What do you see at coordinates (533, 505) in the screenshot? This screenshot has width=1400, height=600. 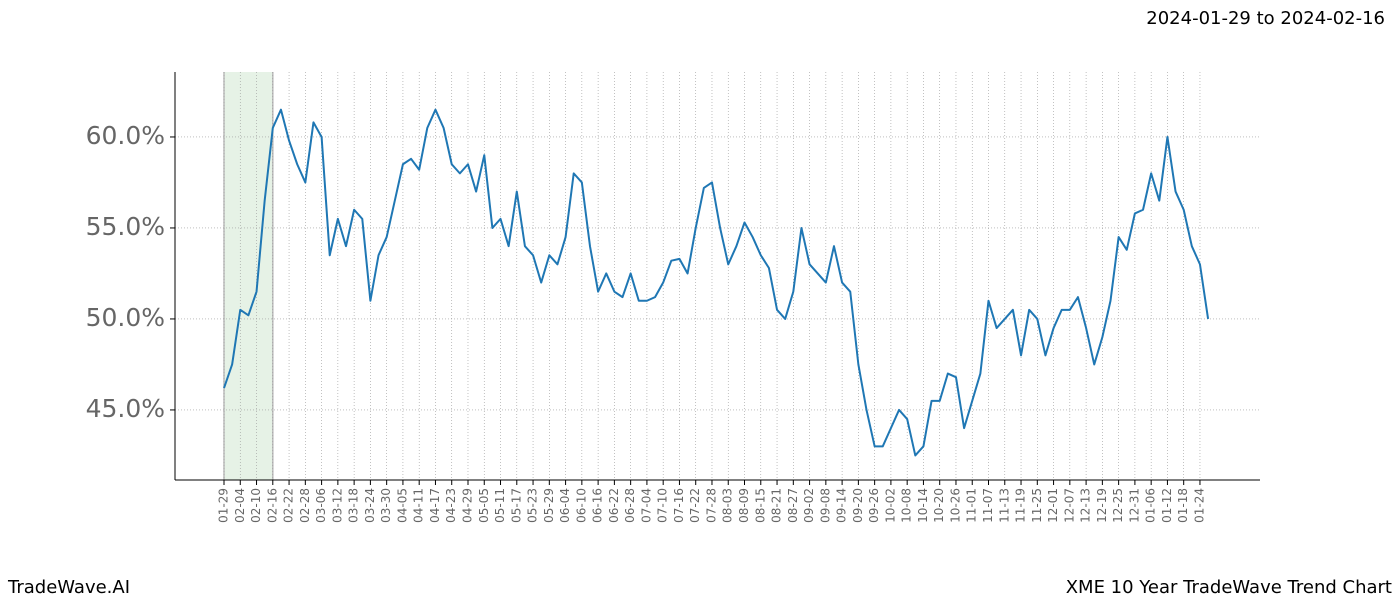 I see `x-tick-label: 05-23` at bounding box center [533, 505].